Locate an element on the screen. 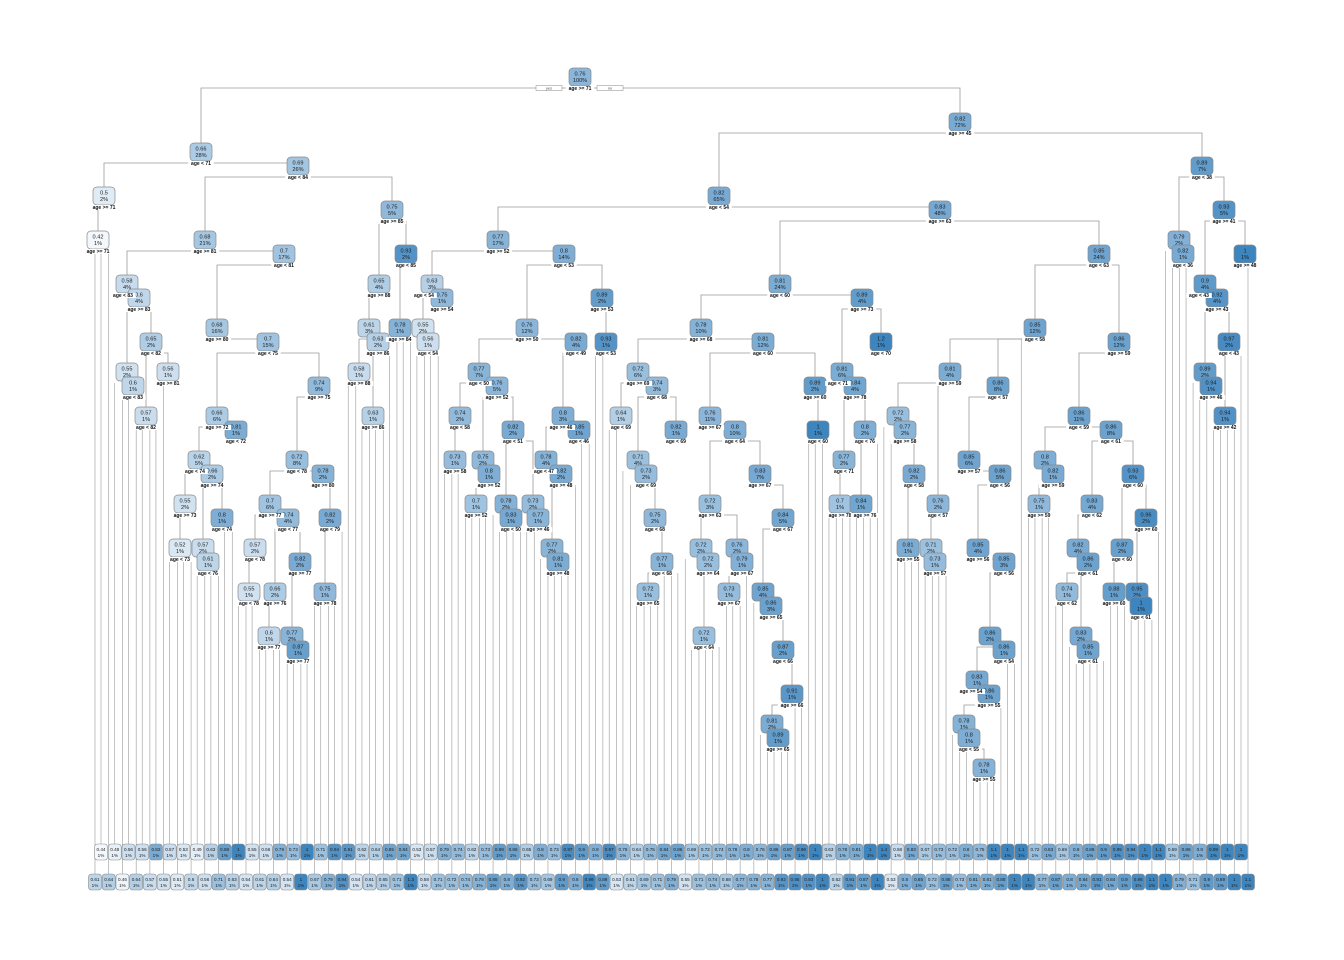 The width and height of the screenshot is (1344, 960). tree-node: 0.726% is located at coordinates (638, 372).